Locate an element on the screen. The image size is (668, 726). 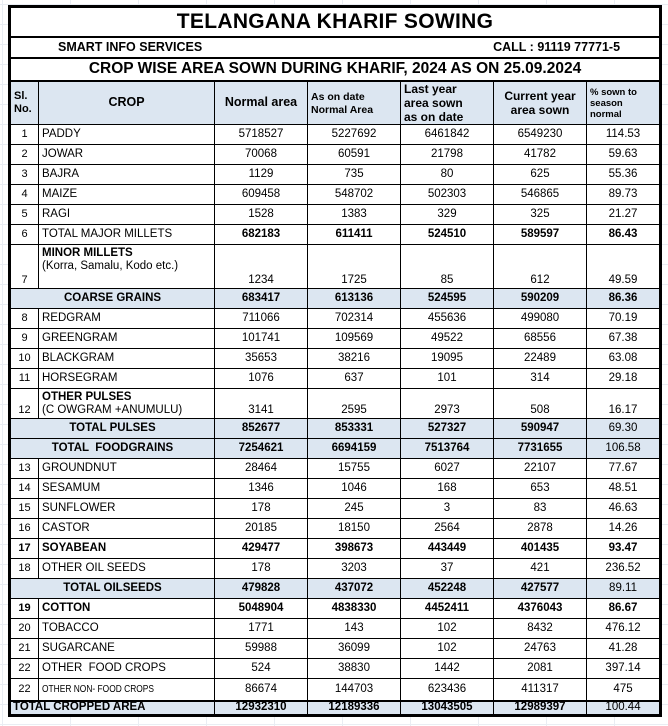
cell-lastyear-area: 6461842 is located at coordinates (447, 134).